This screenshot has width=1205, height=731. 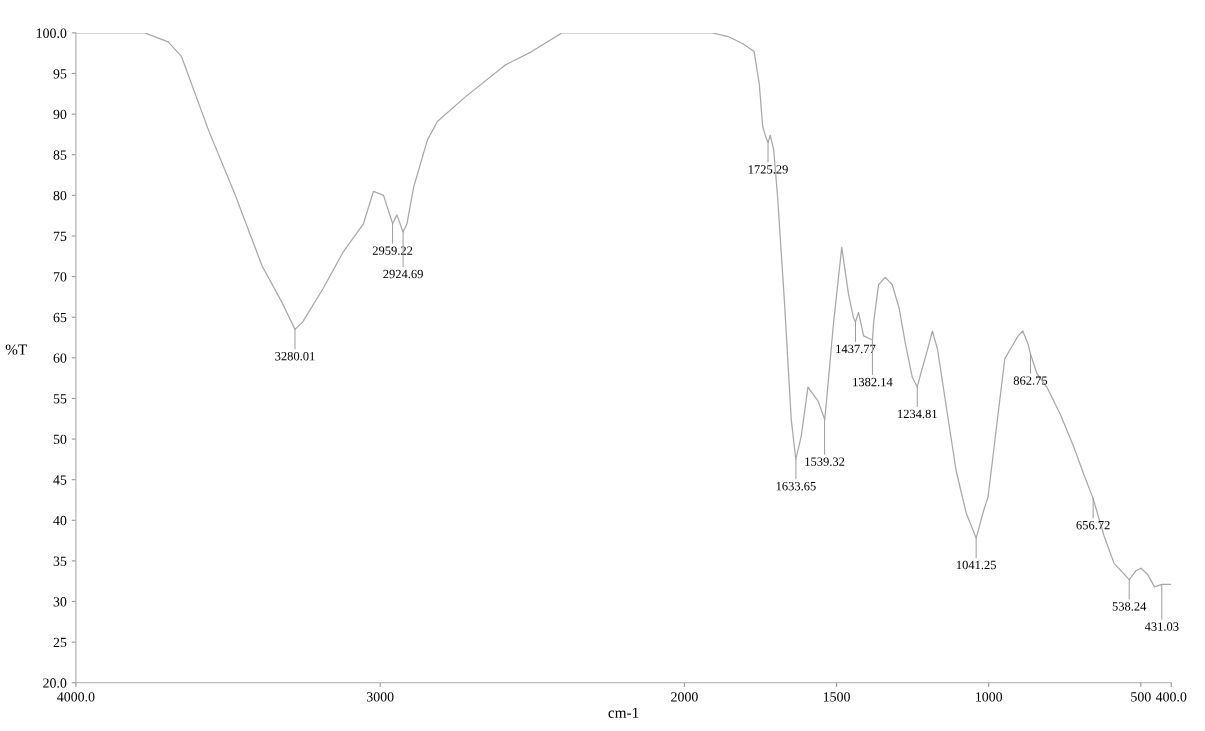 I want to click on annotation: 1382.14, so click(x=873, y=382).